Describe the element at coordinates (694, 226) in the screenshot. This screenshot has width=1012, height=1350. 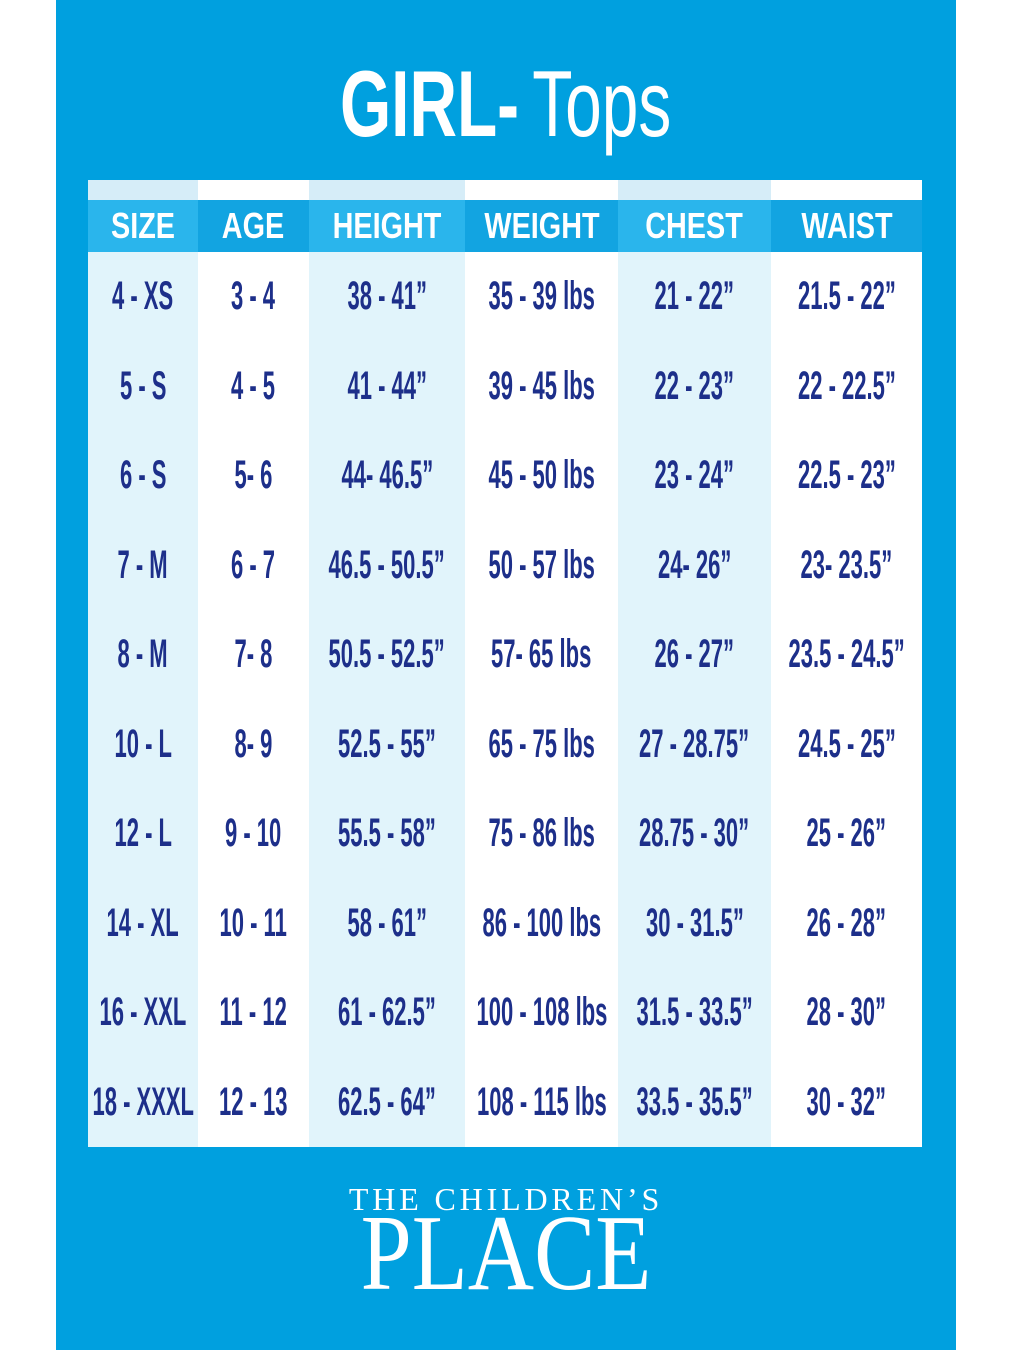
I see `column-header-chest: CHEST` at that location.